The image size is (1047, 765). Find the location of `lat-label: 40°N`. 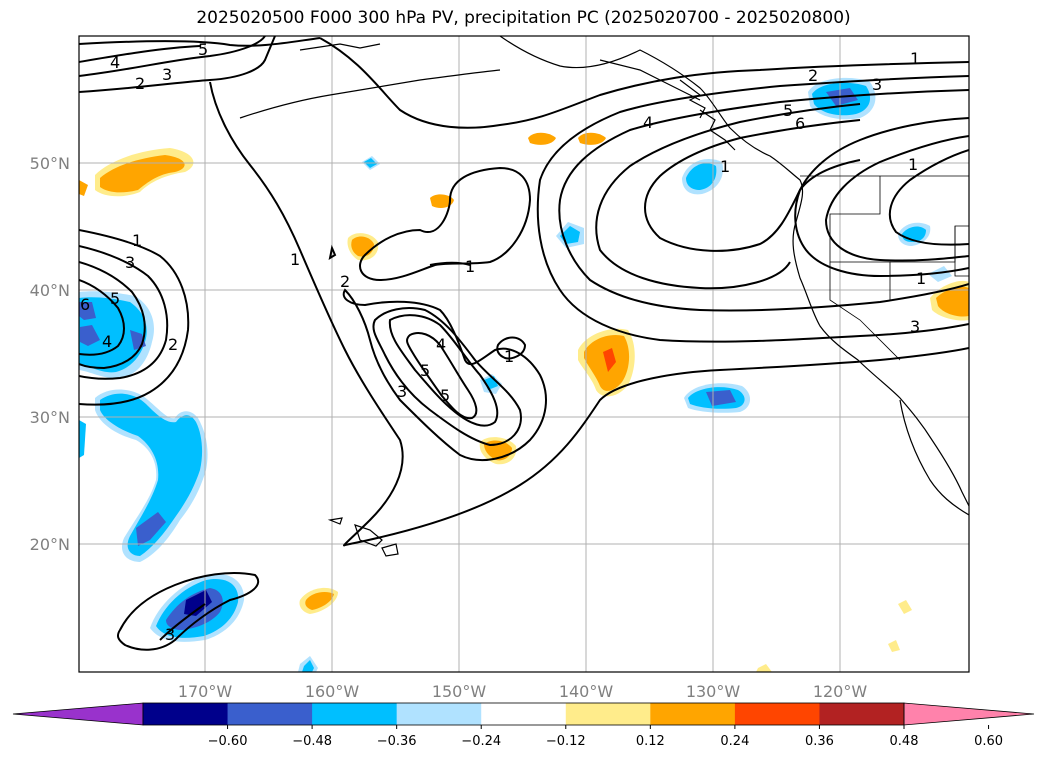

lat-label: 40°N is located at coordinates (50, 290).